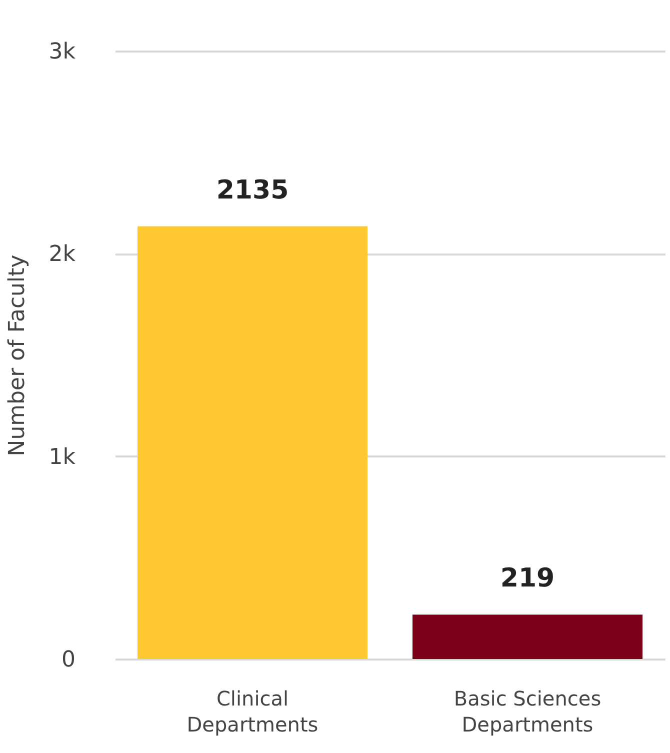 The height and width of the screenshot is (753, 670). I want to click on x-tick-label: Basic Sciences Departments, so click(528, 711).